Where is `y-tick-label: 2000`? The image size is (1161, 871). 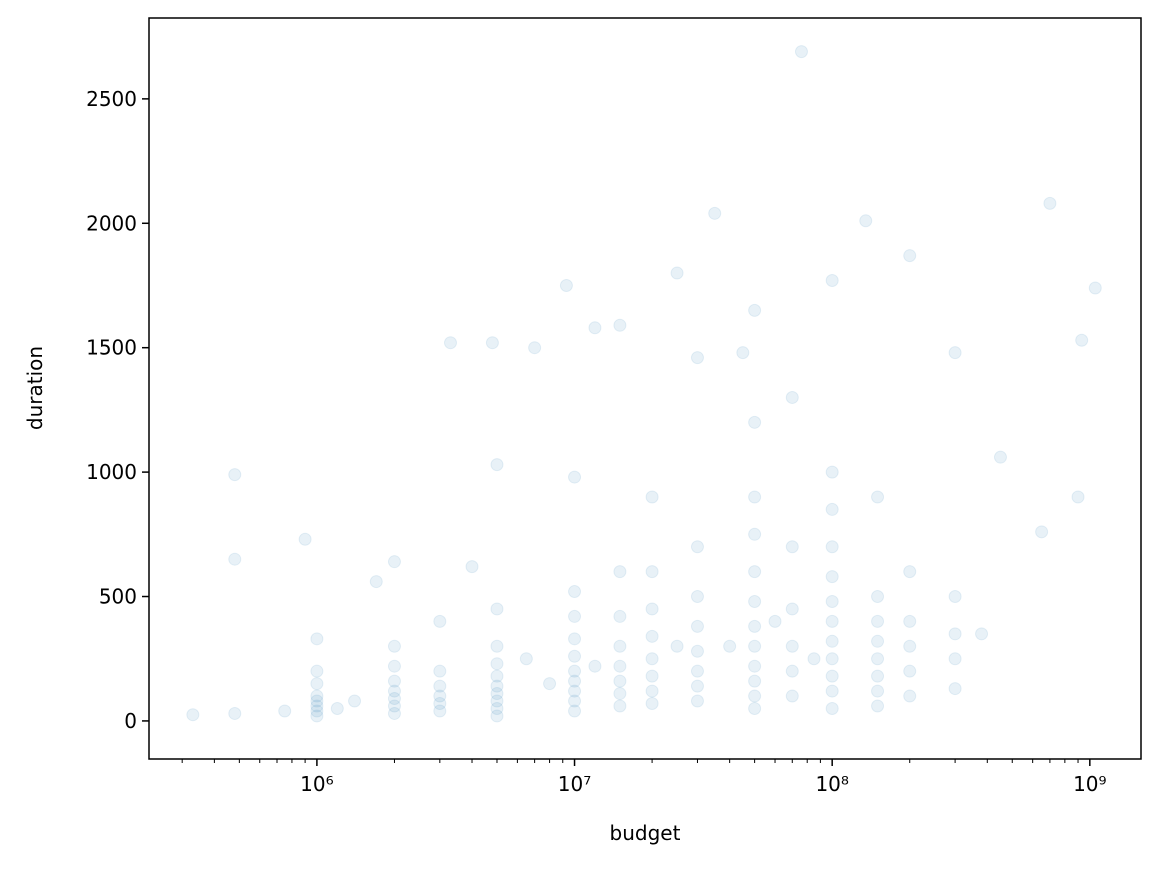 y-tick-label: 2000 is located at coordinates (111, 223).